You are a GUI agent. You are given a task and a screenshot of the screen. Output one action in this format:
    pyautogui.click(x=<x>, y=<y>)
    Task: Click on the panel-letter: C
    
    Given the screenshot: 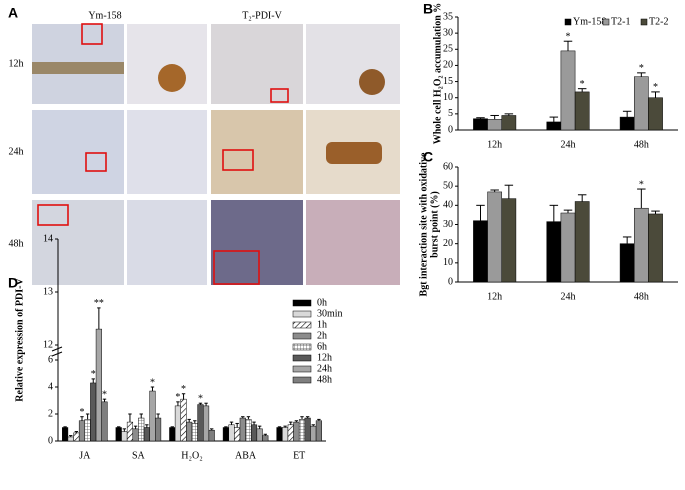 What is the action you would take?
    pyautogui.click(x=428, y=157)
    